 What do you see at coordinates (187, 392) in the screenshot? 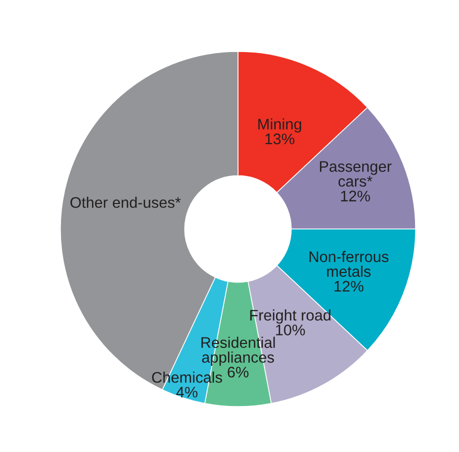
I see `data-label: 4%` at bounding box center [187, 392].